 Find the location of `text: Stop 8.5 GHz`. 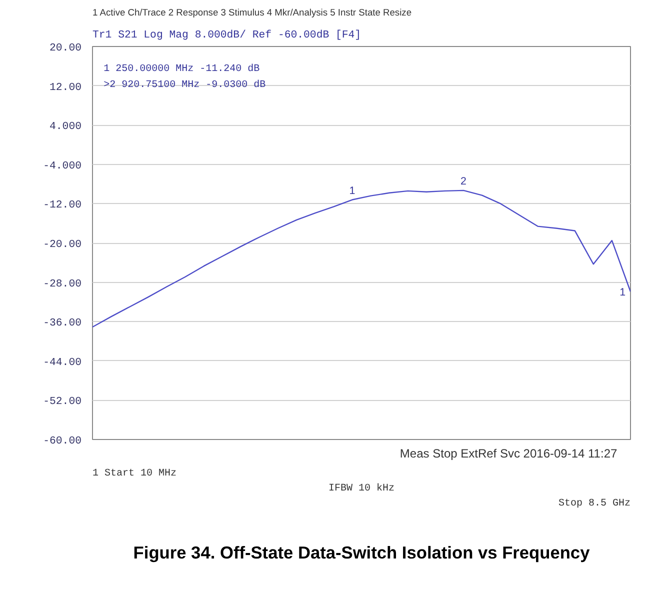

text: Stop 8.5 GHz is located at coordinates (594, 504).